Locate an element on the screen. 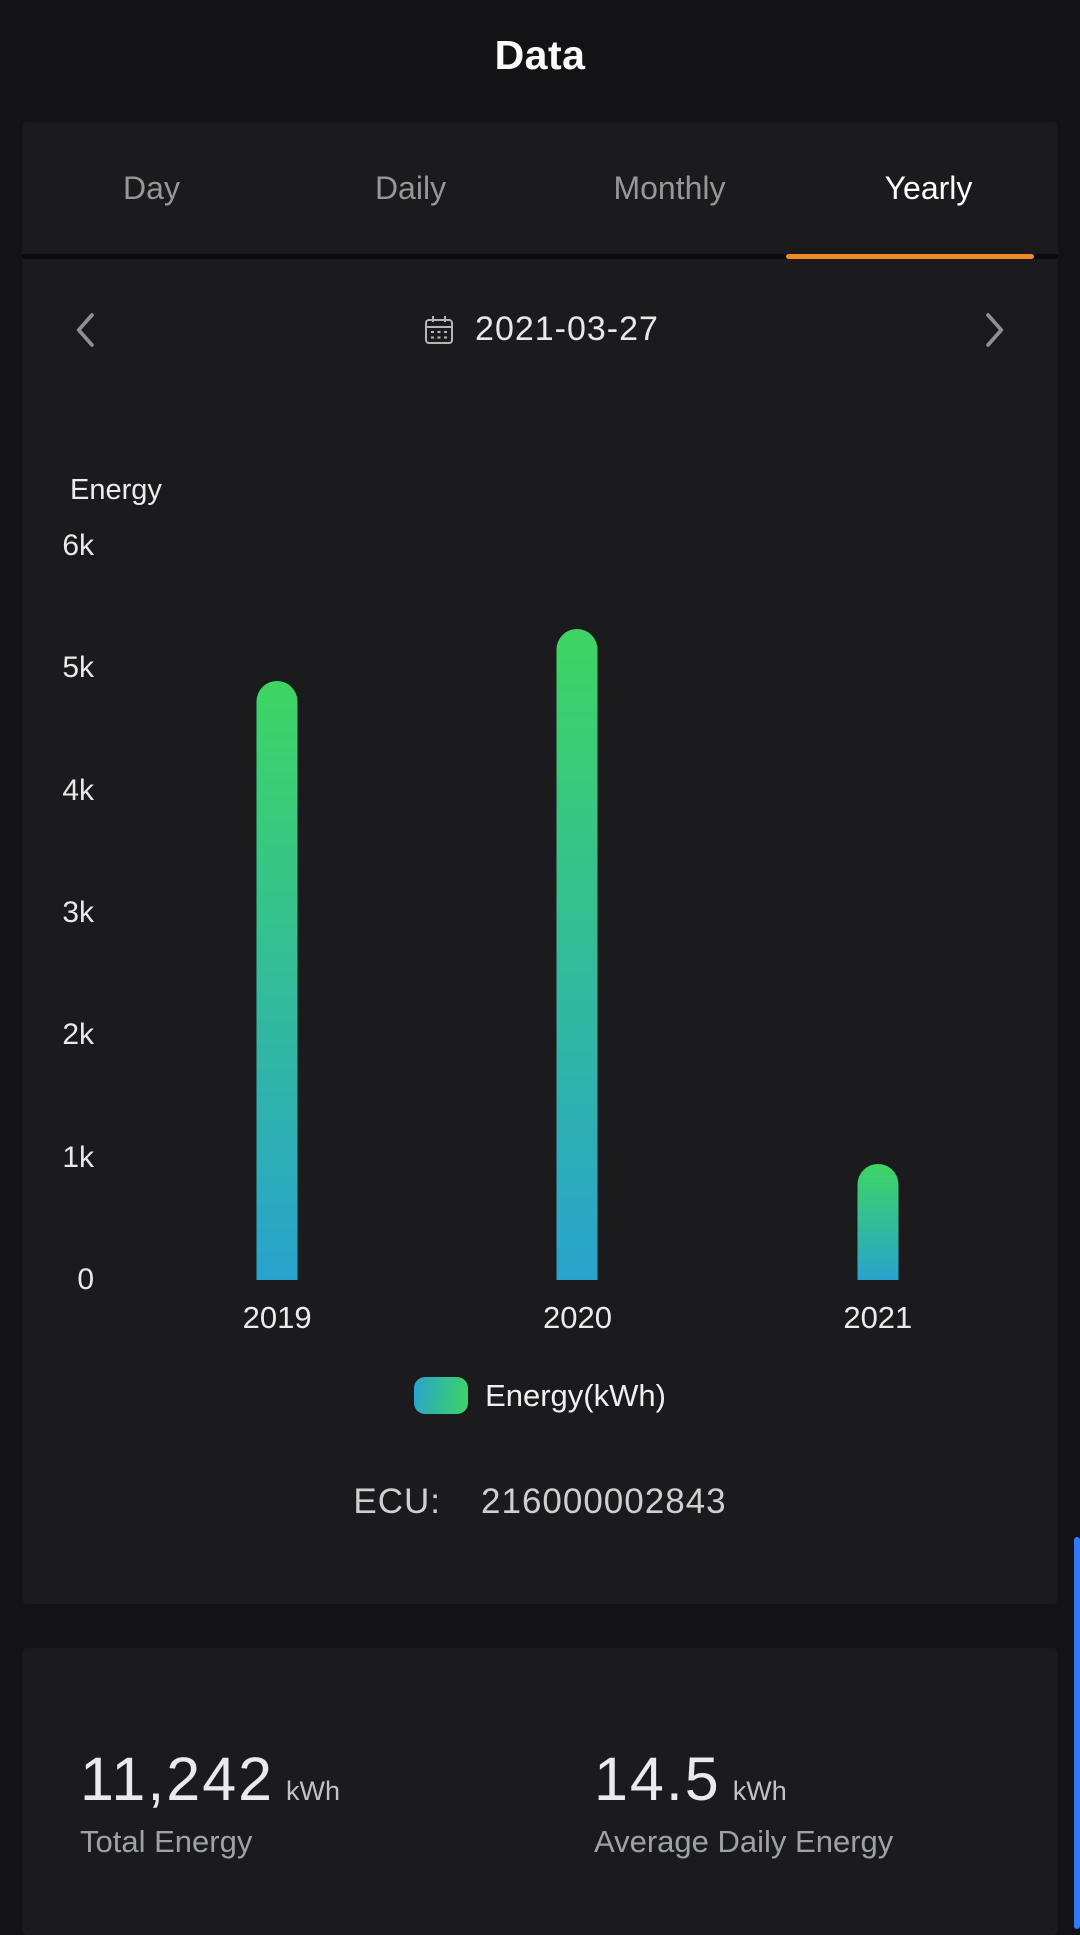 Image resolution: width=1080 pixels, height=1935 pixels. y-tick: 0 is located at coordinates (85, 1279).